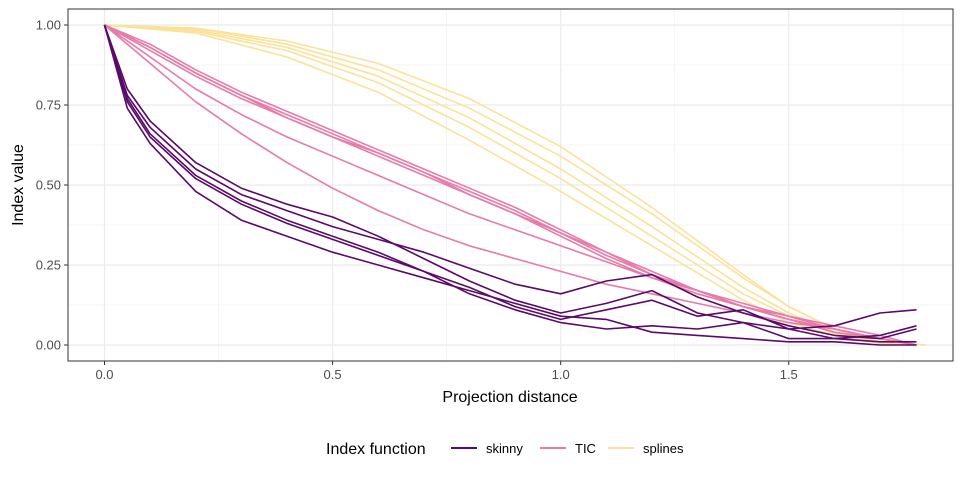  Describe the element at coordinates (446, 371) in the screenshot. I see `x-axis: 0.0 0.5 1.0 1.5` at that location.